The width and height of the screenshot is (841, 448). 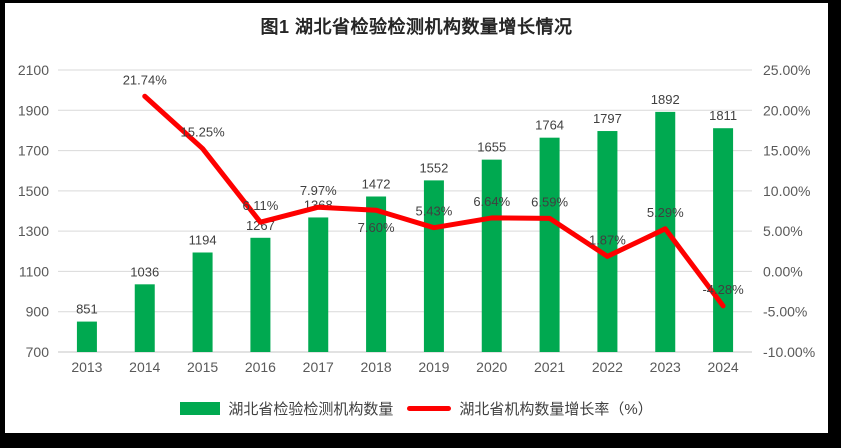 I want to click on left-axis-tick: 1500, so click(x=33, y=191).